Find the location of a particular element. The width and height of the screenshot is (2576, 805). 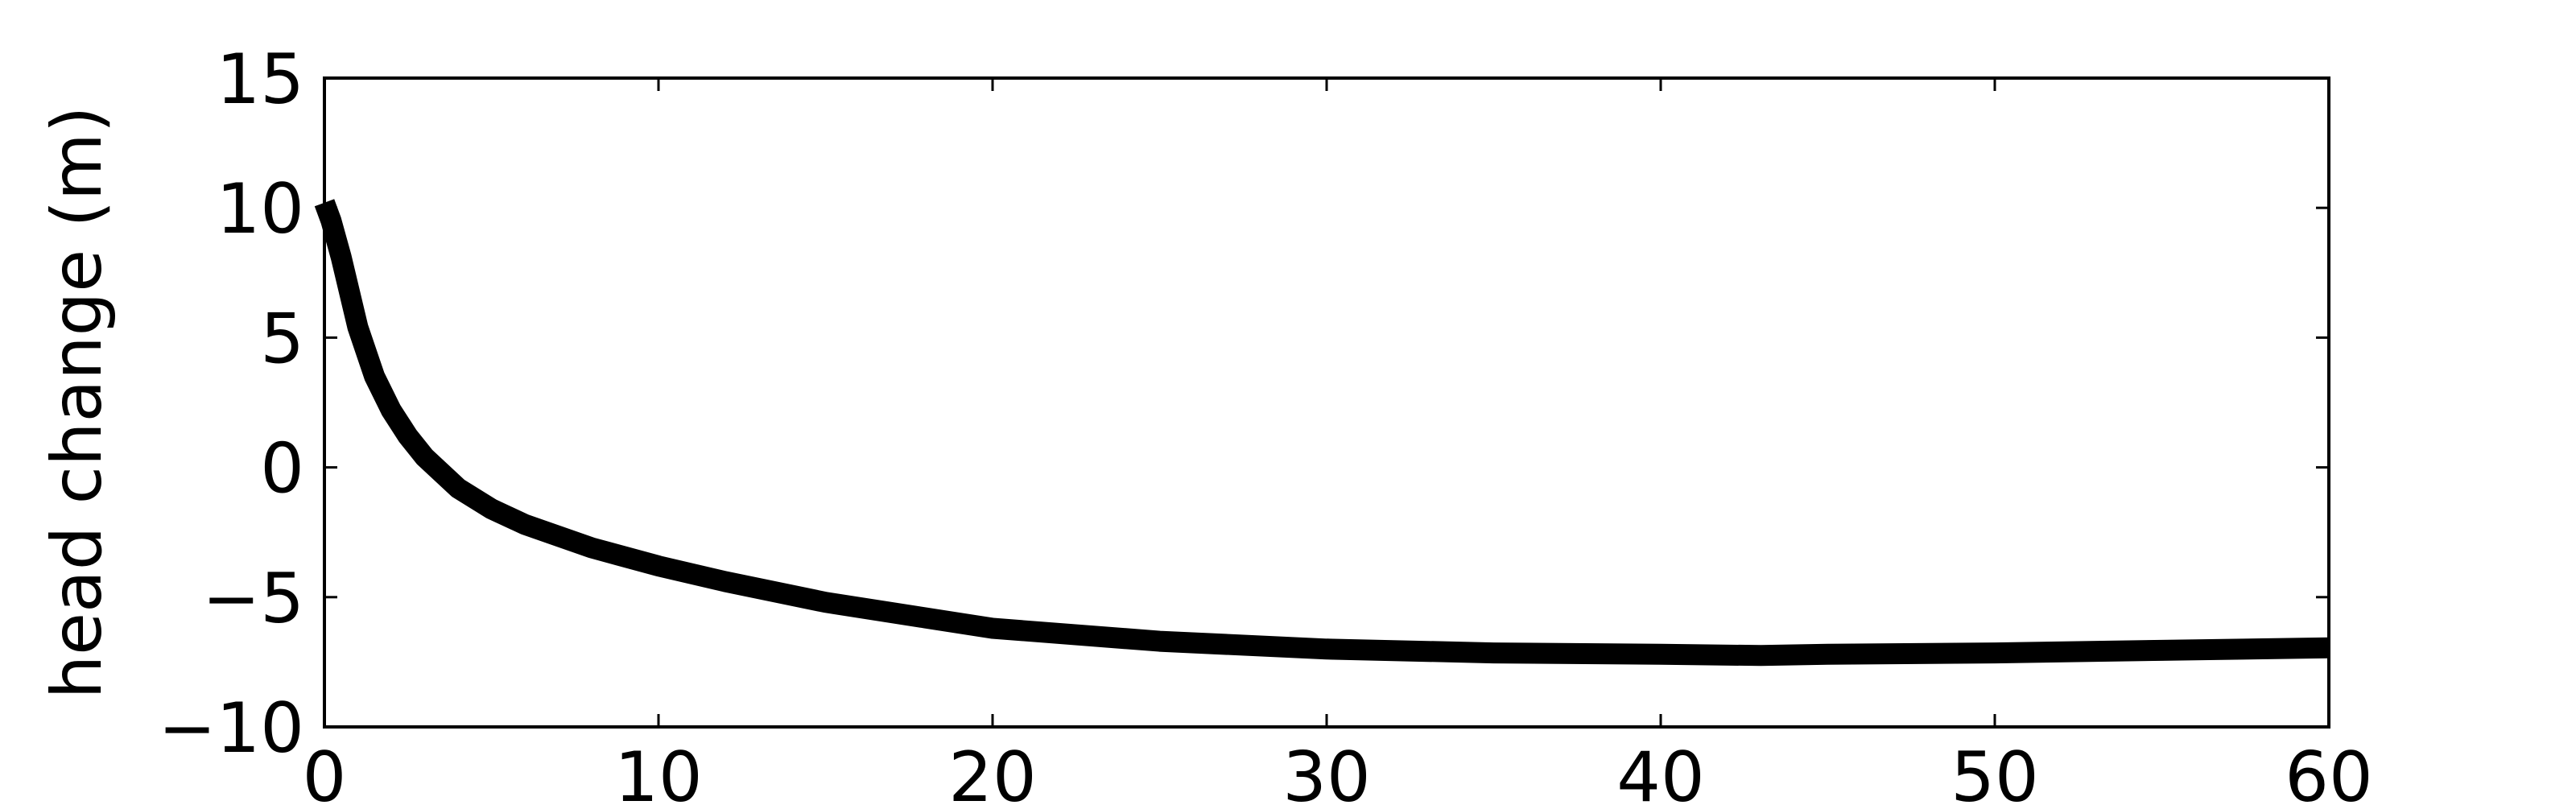

x-tick-label: 60 is located at coordinates (2328, 771).